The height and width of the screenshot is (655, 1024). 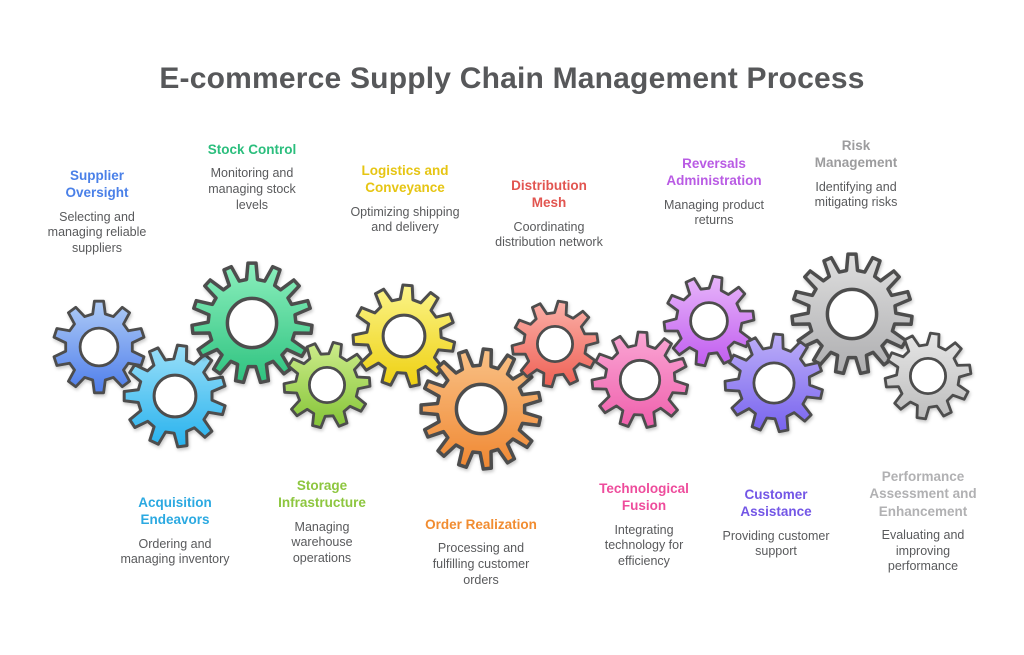 I want to click on gear-customer-assistance, so click(x=773, y=383).